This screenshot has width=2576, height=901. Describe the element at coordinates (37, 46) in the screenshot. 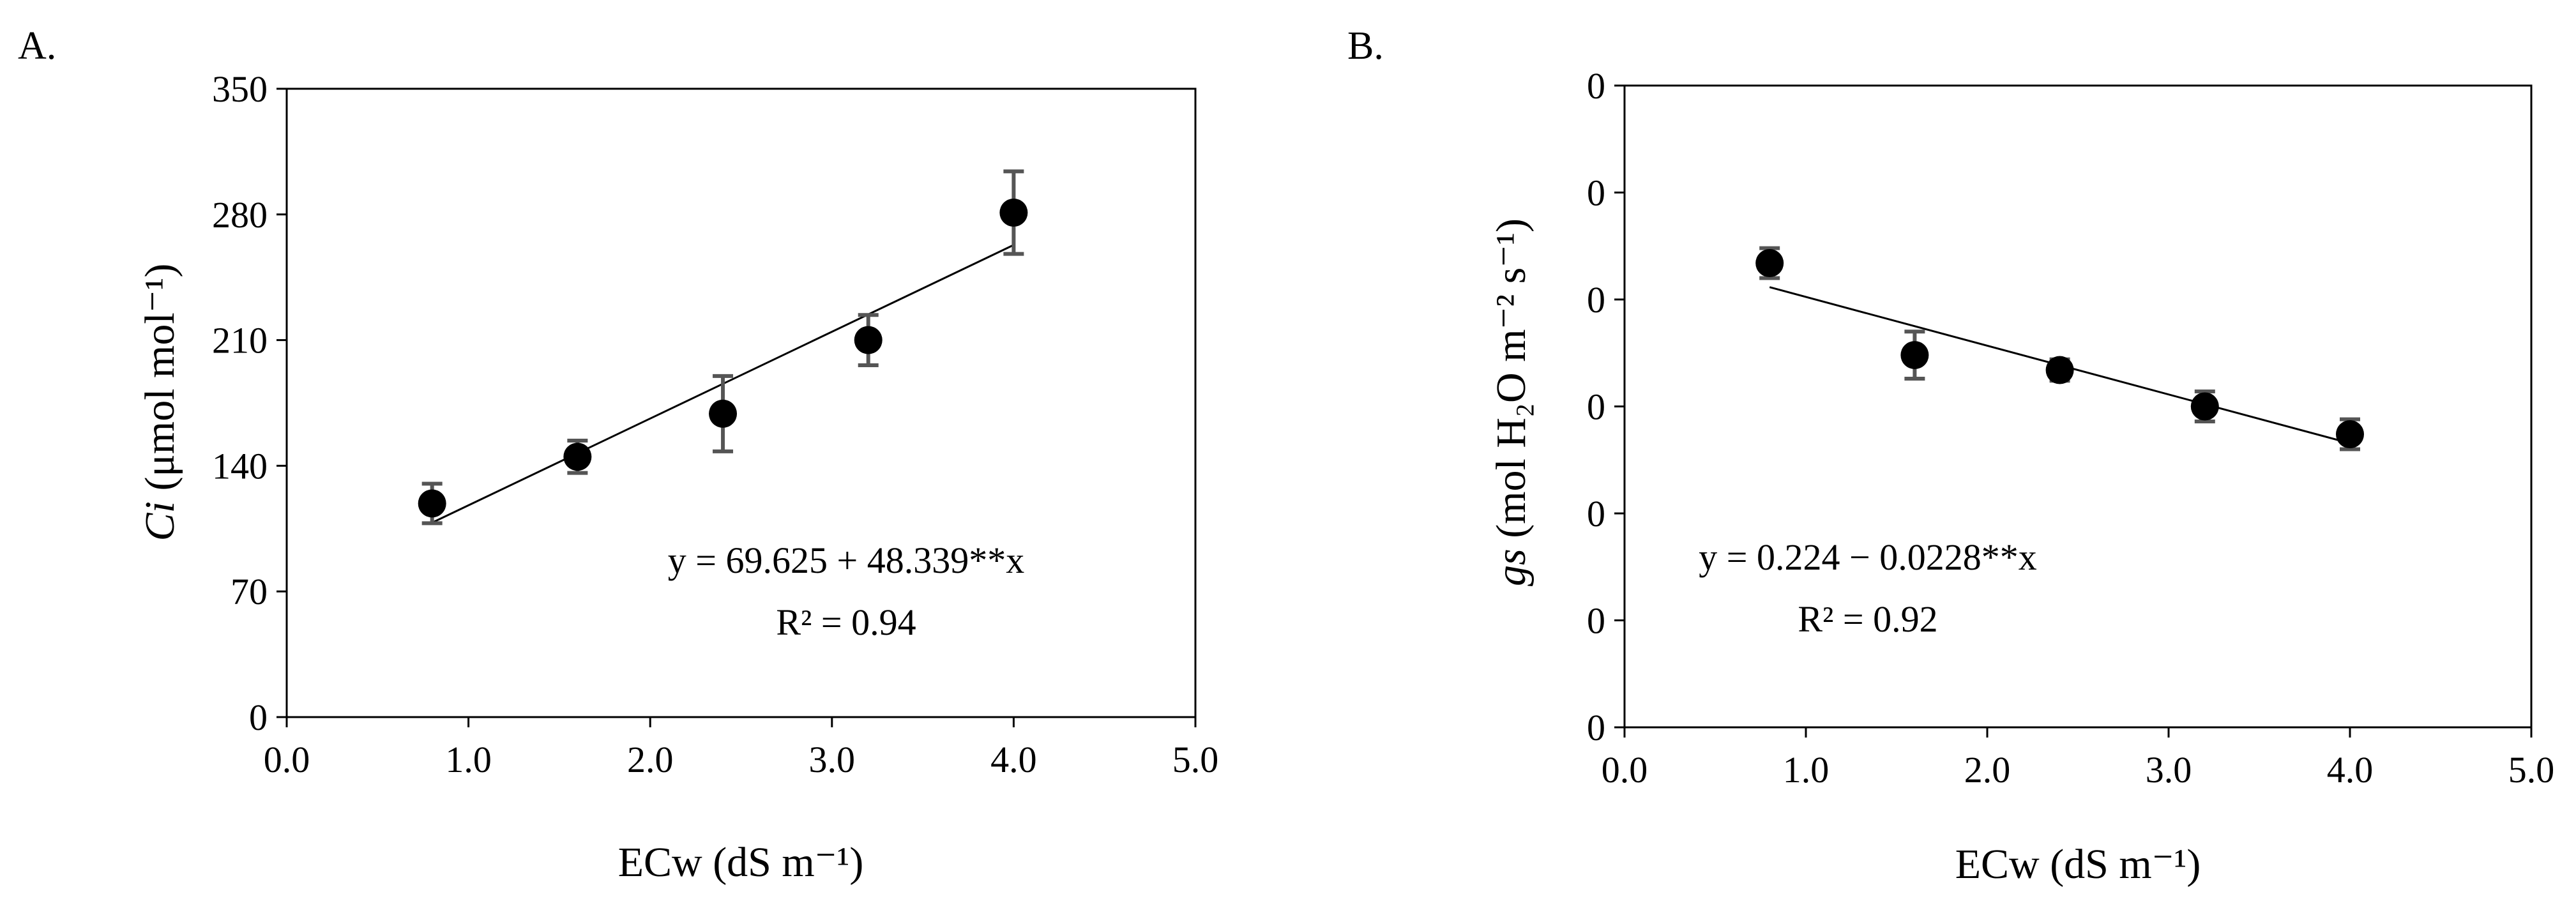

I see `panel-a-label: A.` at that location.